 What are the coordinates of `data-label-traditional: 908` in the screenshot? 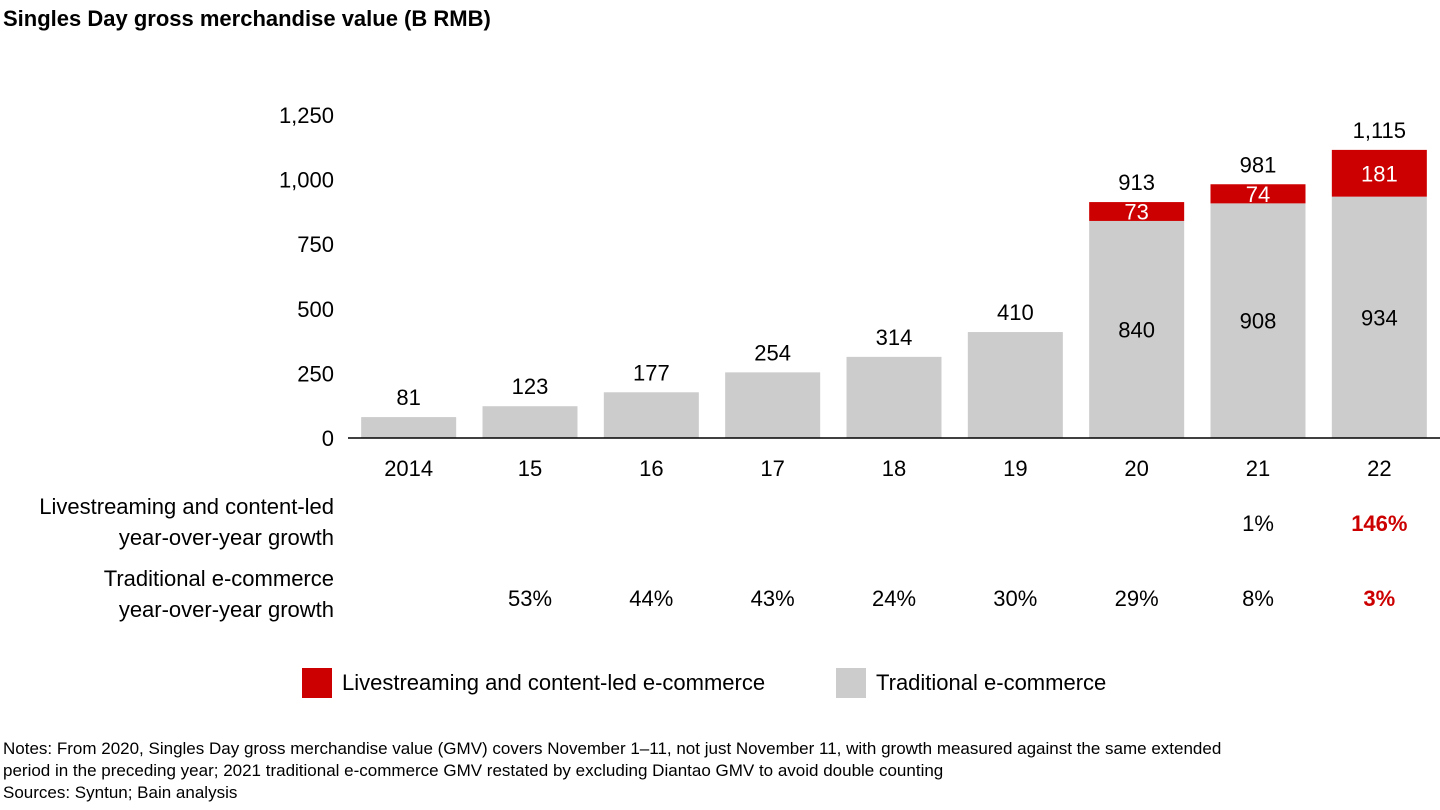 It's located at (1258, 321).